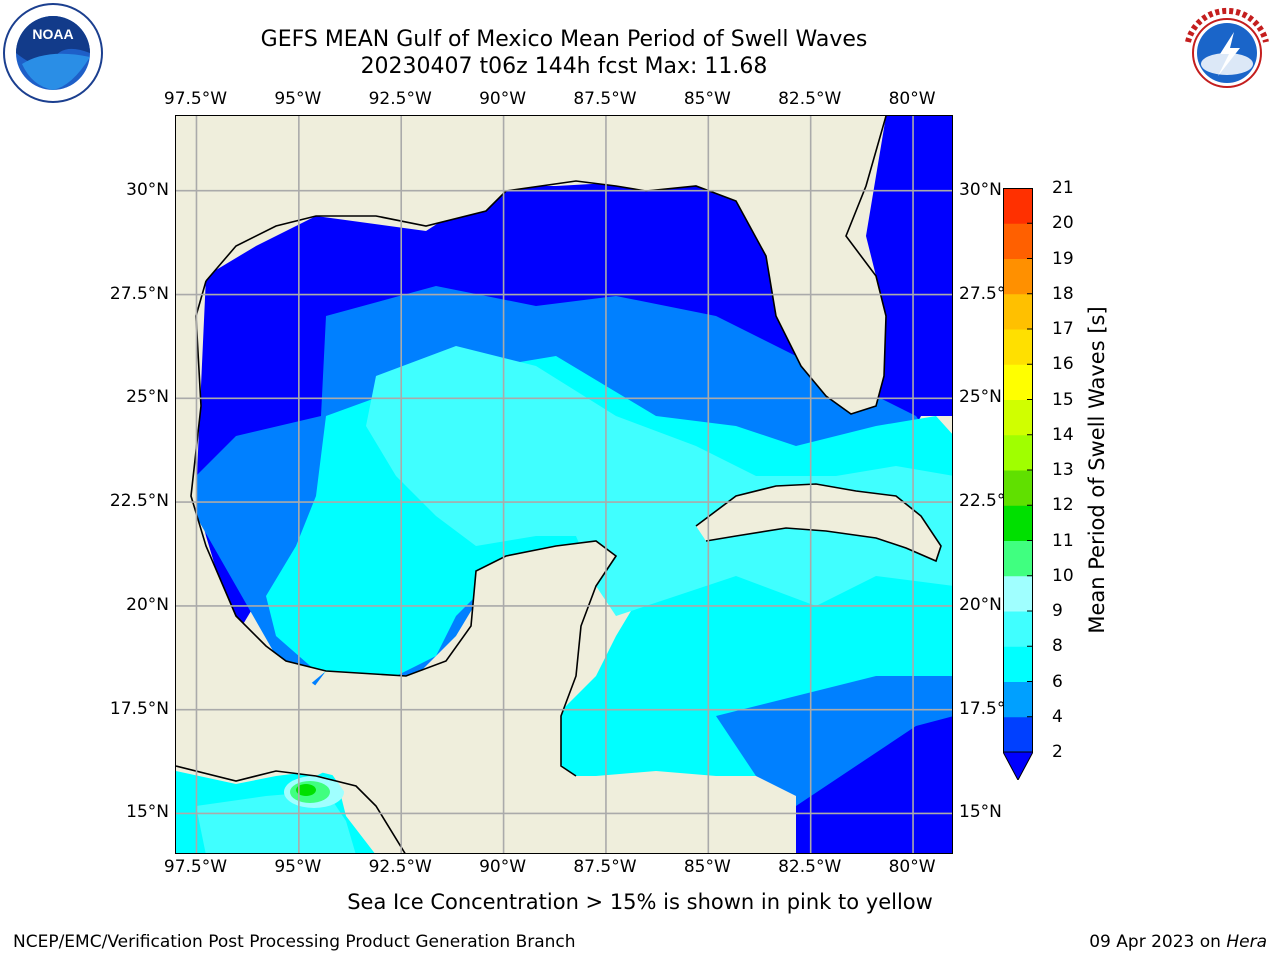 This screenshot has height=960, width=1280. What do you see at coordinates (980, 812) in the screenshot?
I see `lat-tick-right: 15°N` at bounding box center [980, 812].